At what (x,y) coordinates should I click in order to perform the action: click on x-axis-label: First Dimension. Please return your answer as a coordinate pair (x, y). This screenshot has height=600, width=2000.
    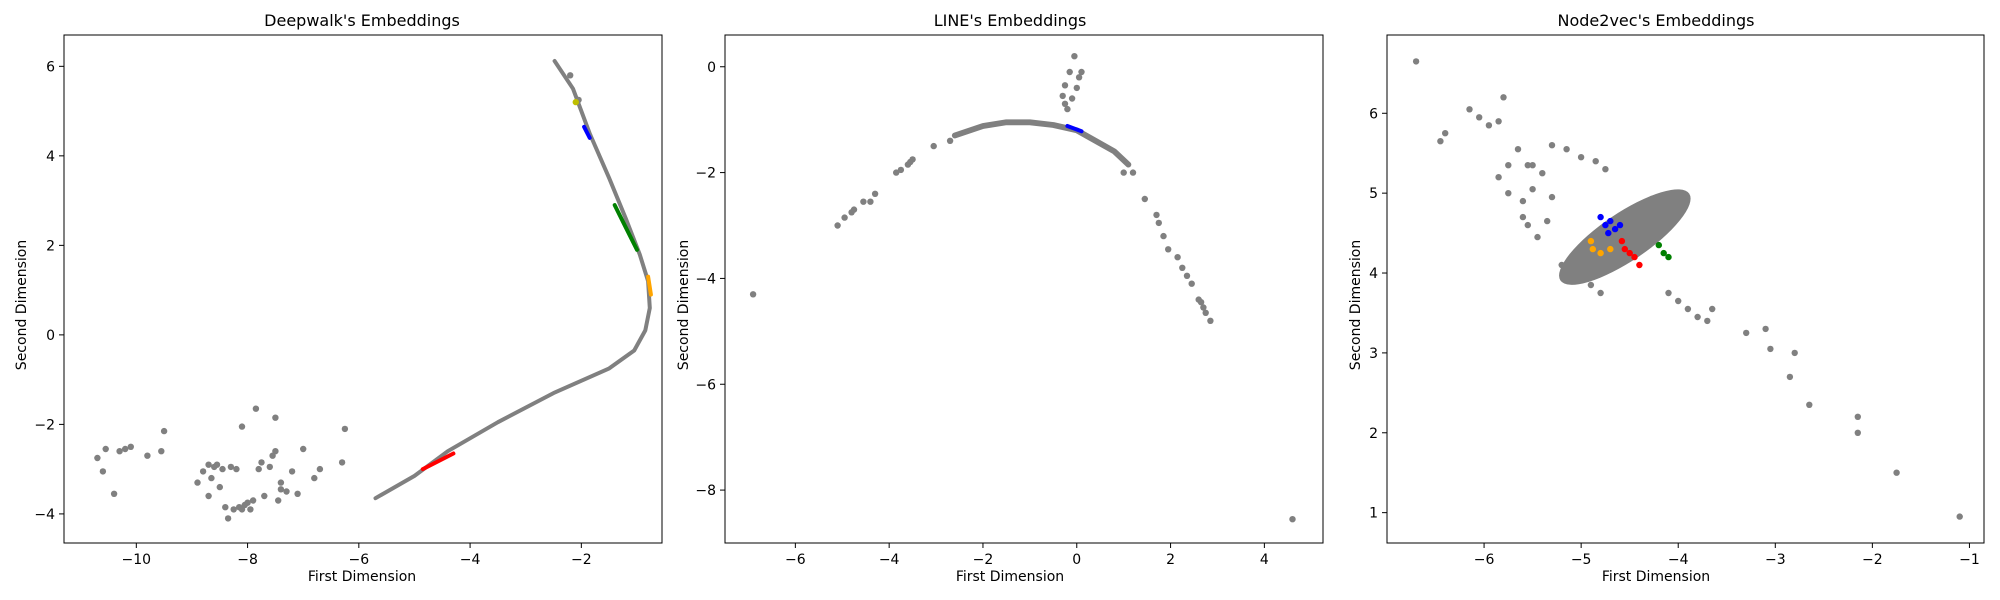
    Looking at the image, I should click on (1010, 577).